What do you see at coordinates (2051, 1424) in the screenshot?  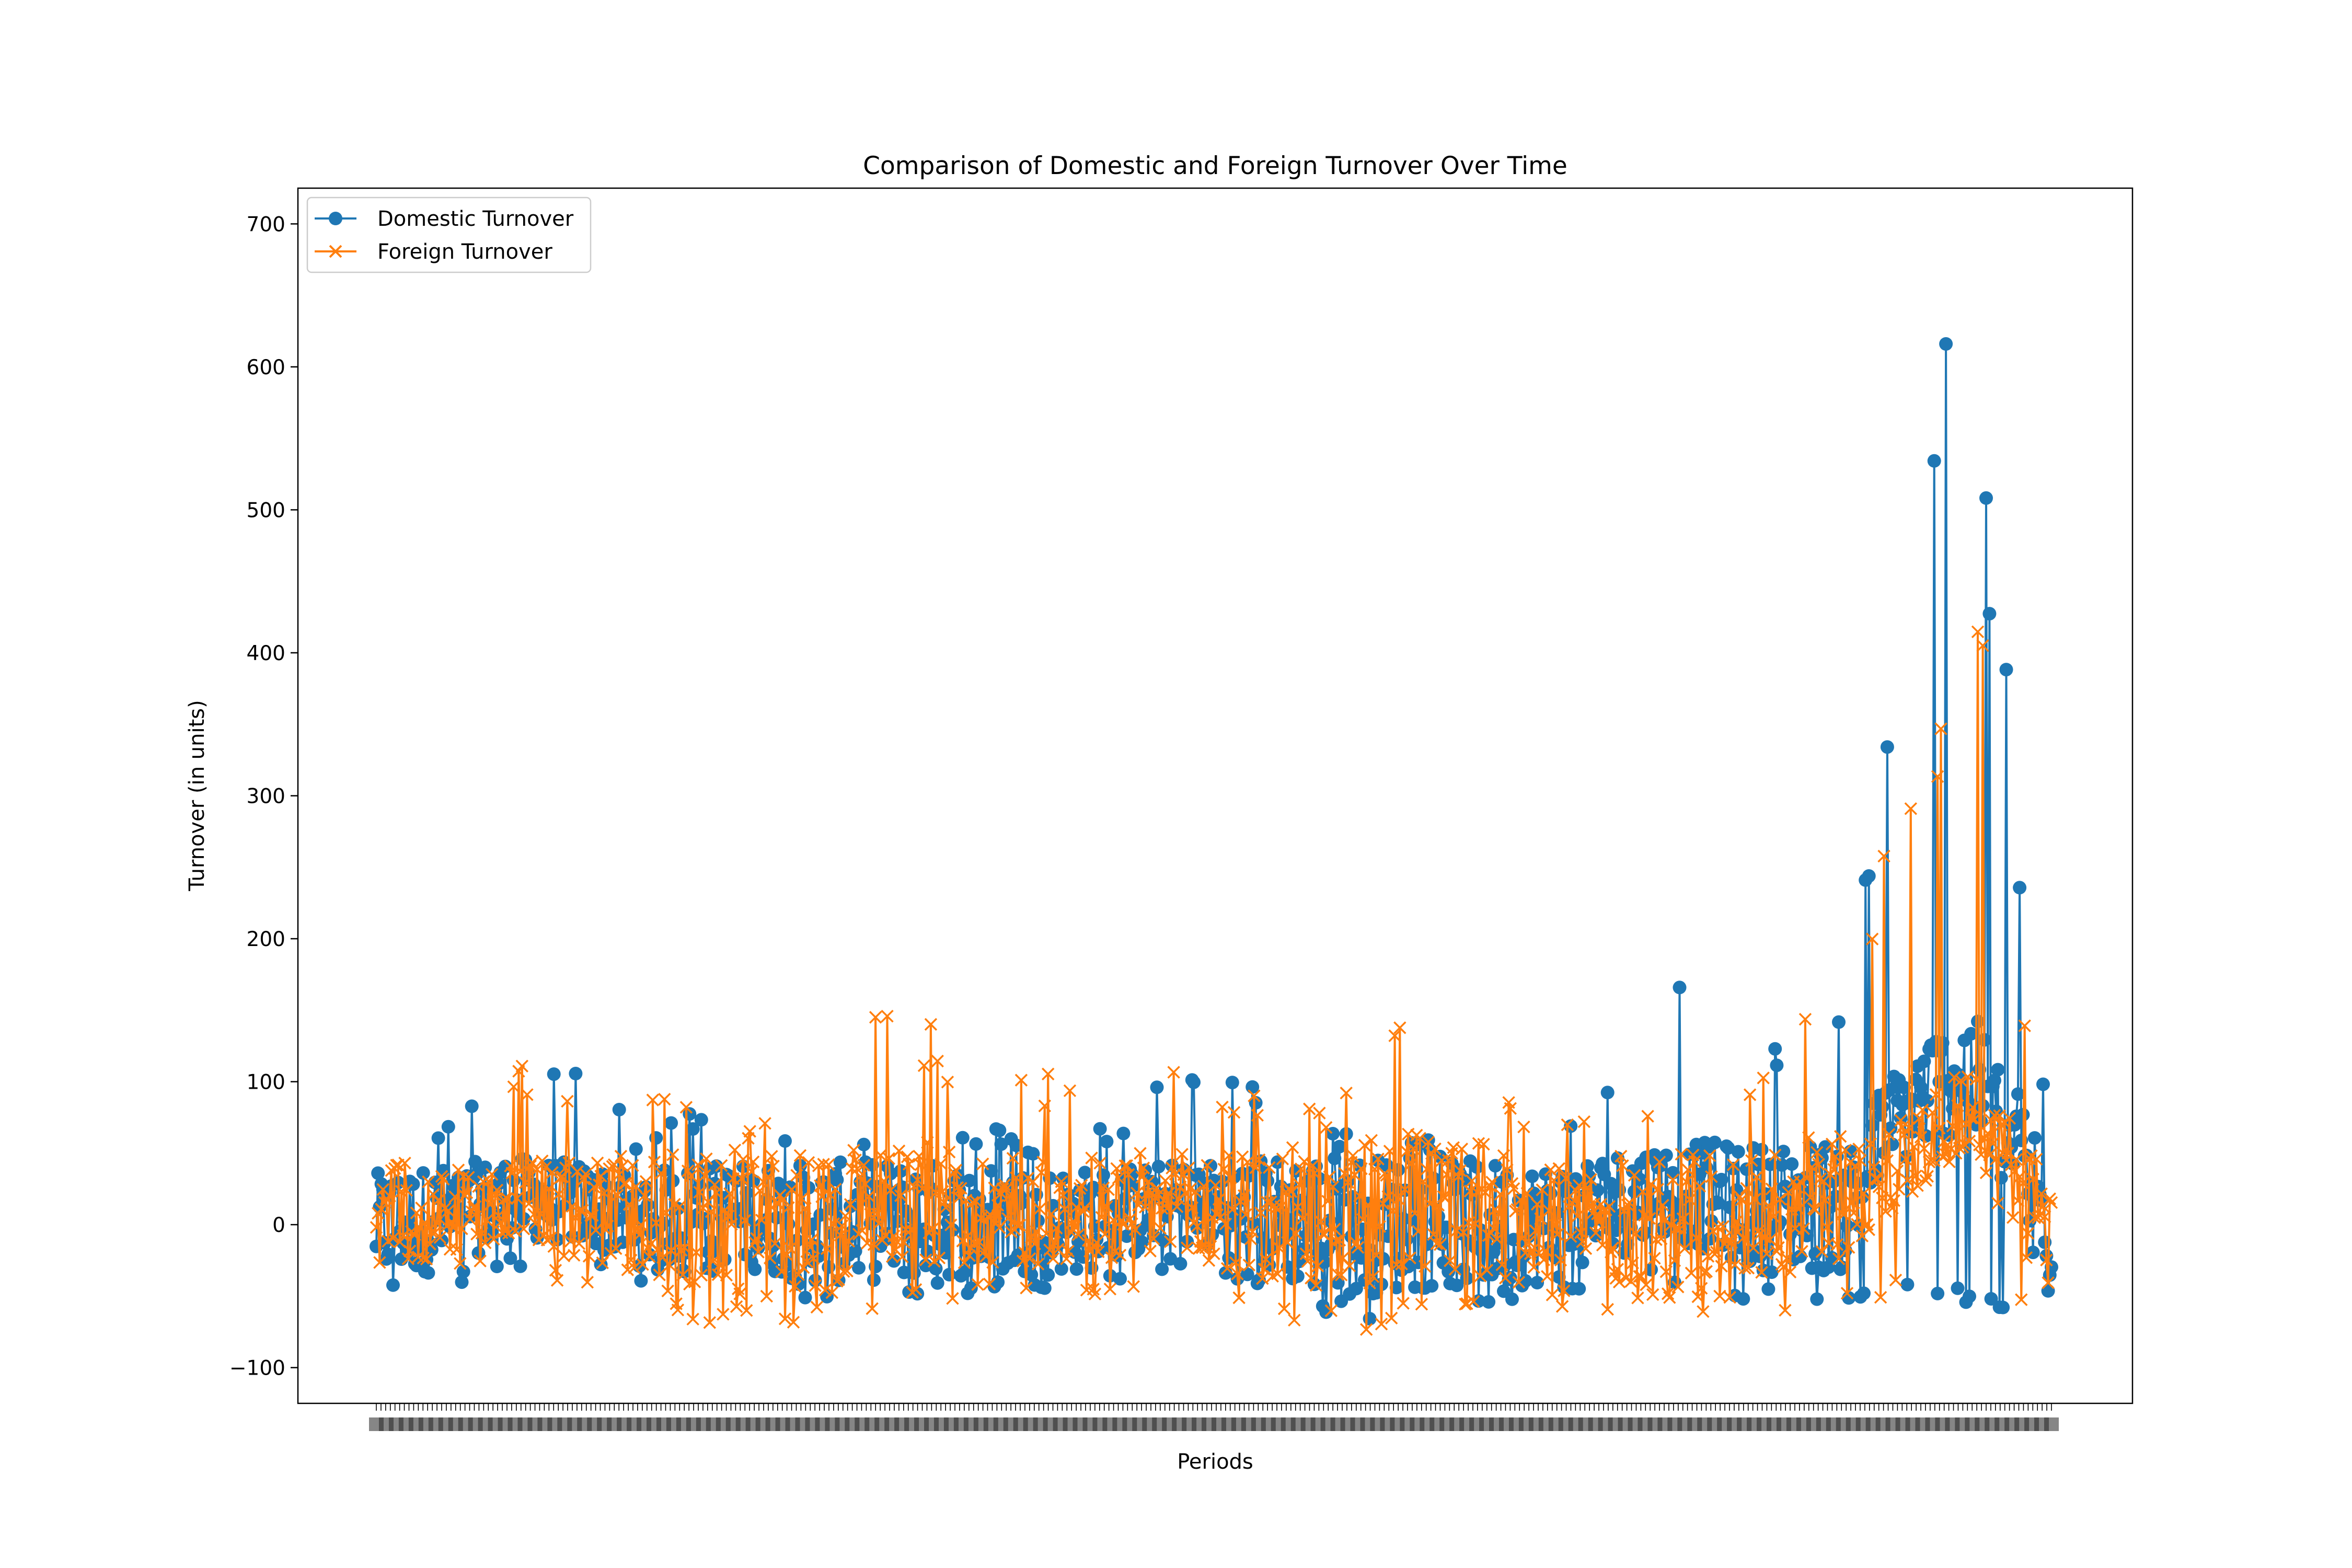 I see `x-tick-label-glyphs` at bounding box center [2051, 1424].